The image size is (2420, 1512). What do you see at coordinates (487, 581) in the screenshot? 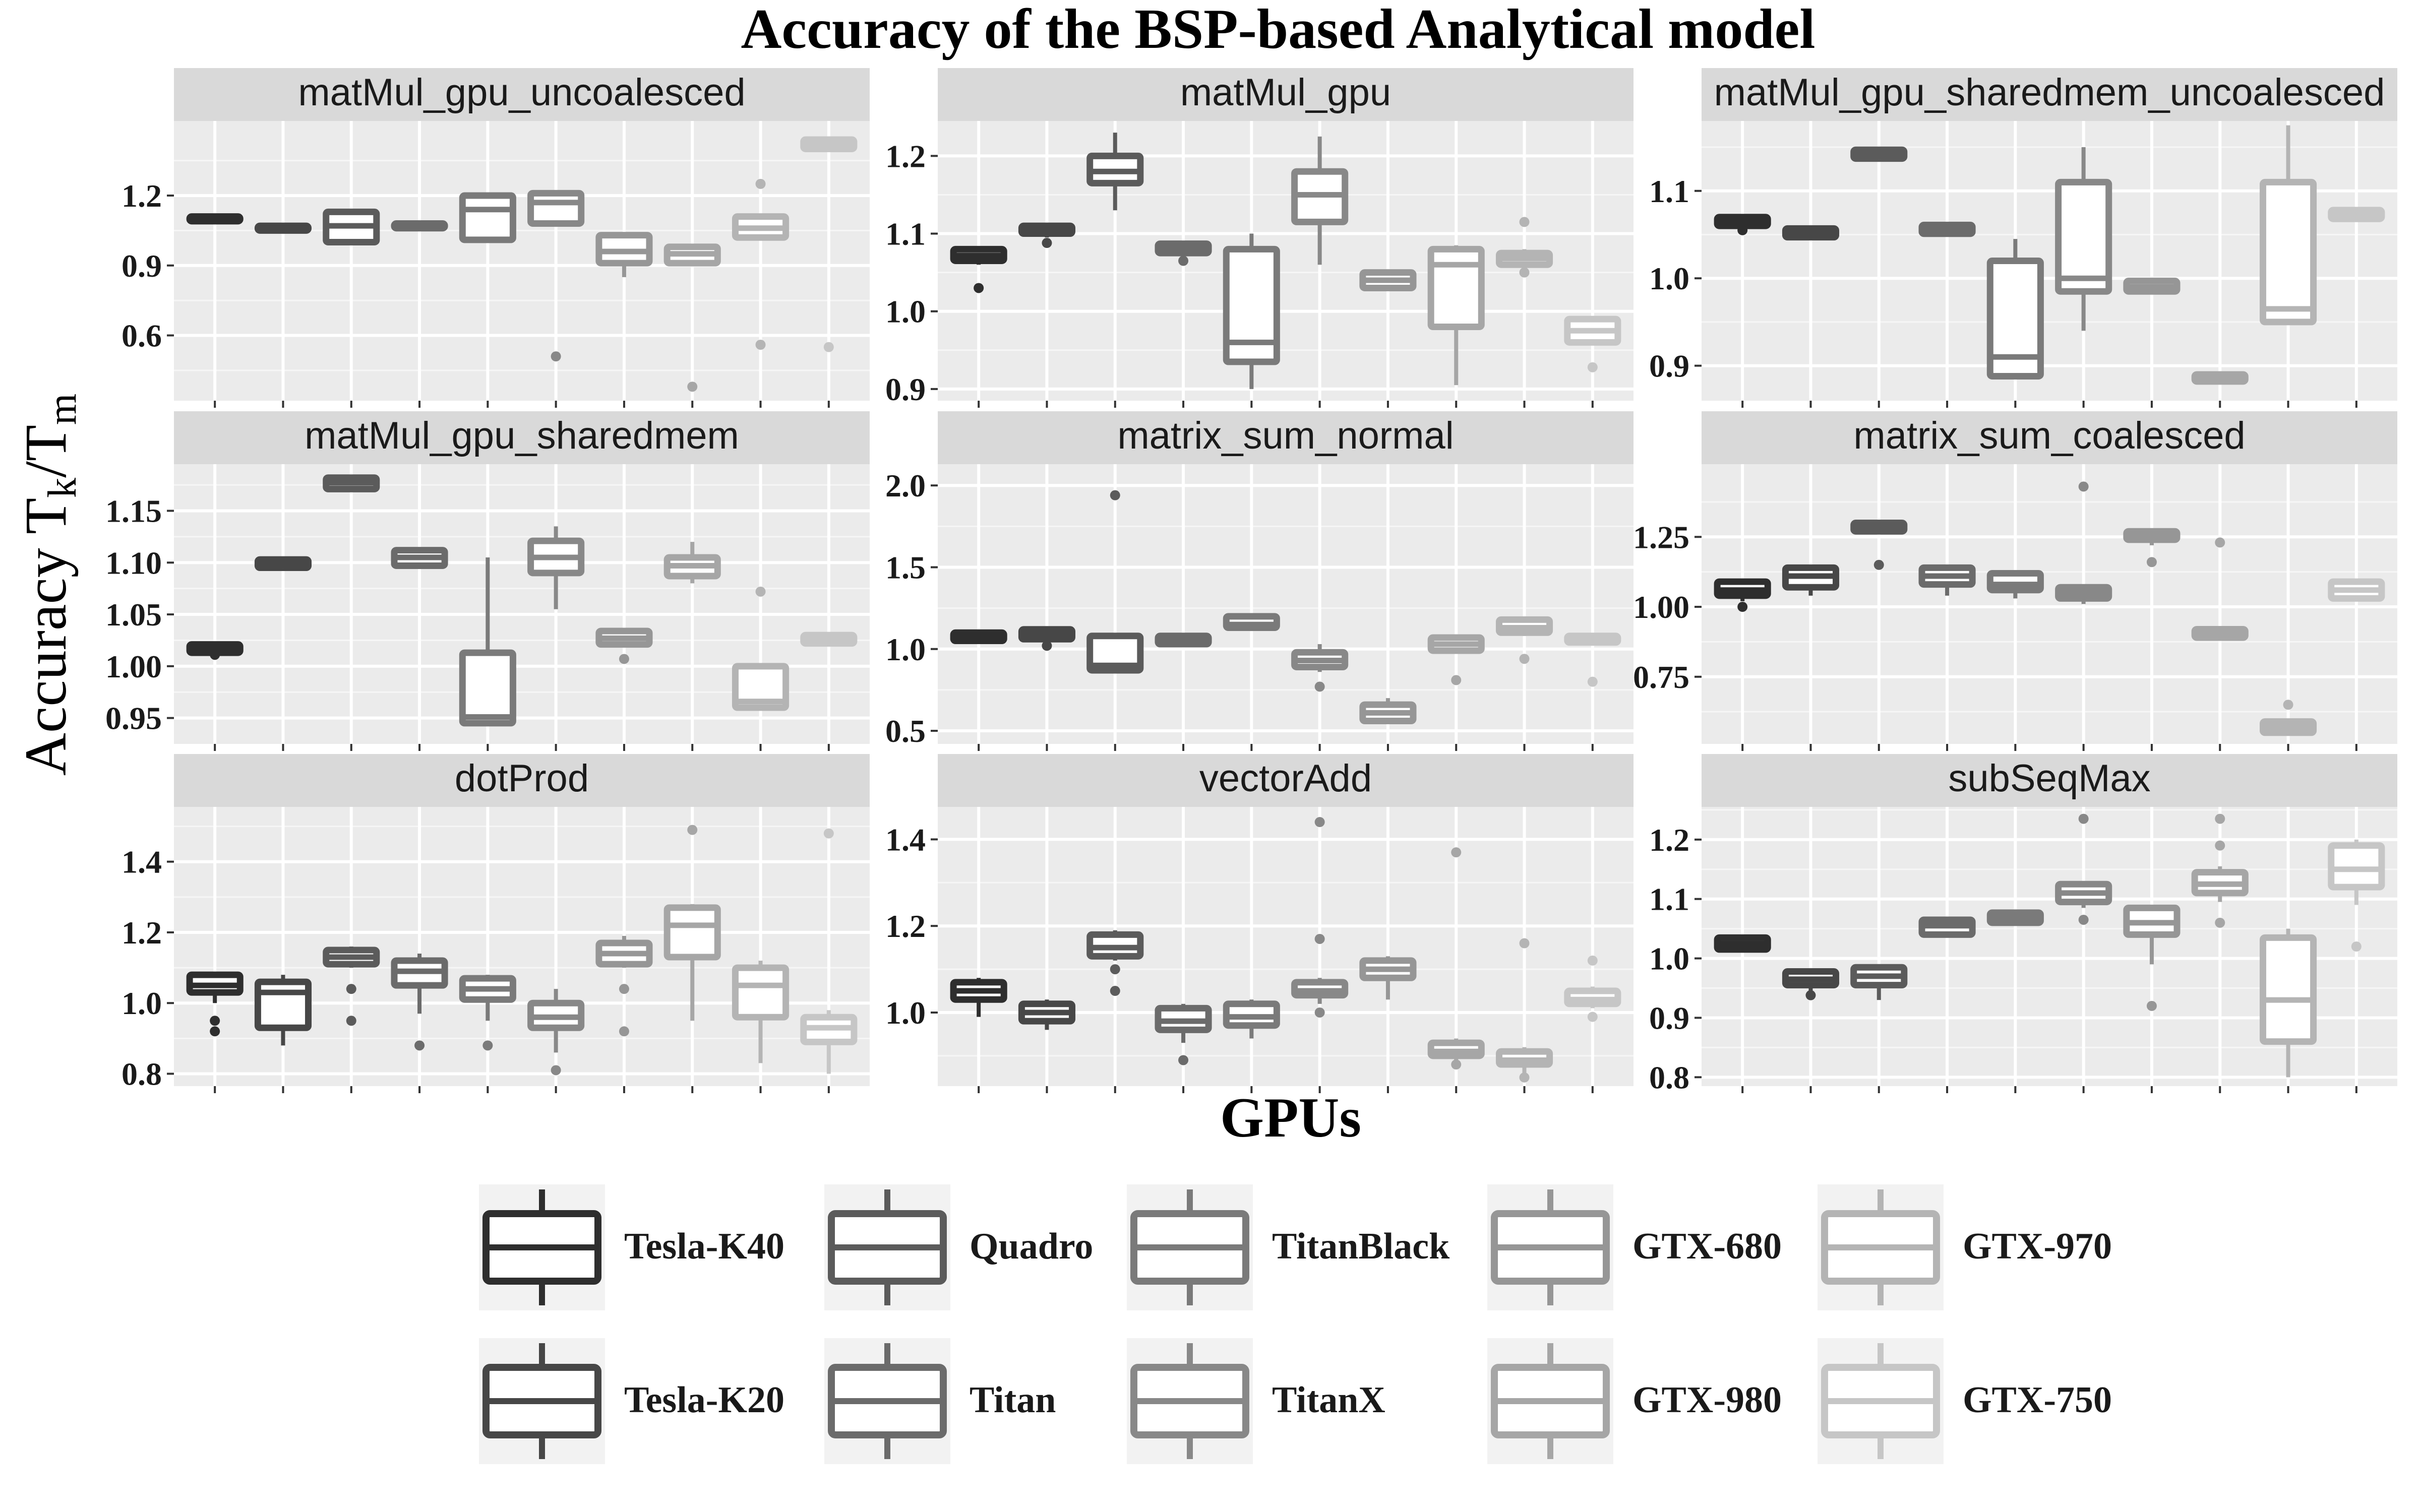
I see `panel-matMul-gpu-sharedmem: matMul_gpu_sharedmem 0.95 1.00 1.05 1.10 1.15` at bounding box center [487, 581].